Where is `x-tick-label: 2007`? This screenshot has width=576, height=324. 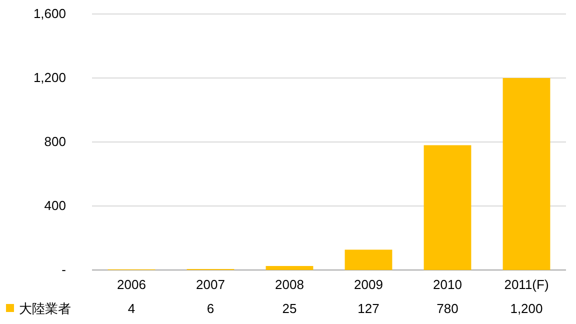 x-tick-label: 2007 is located at coordinates (210, 284).